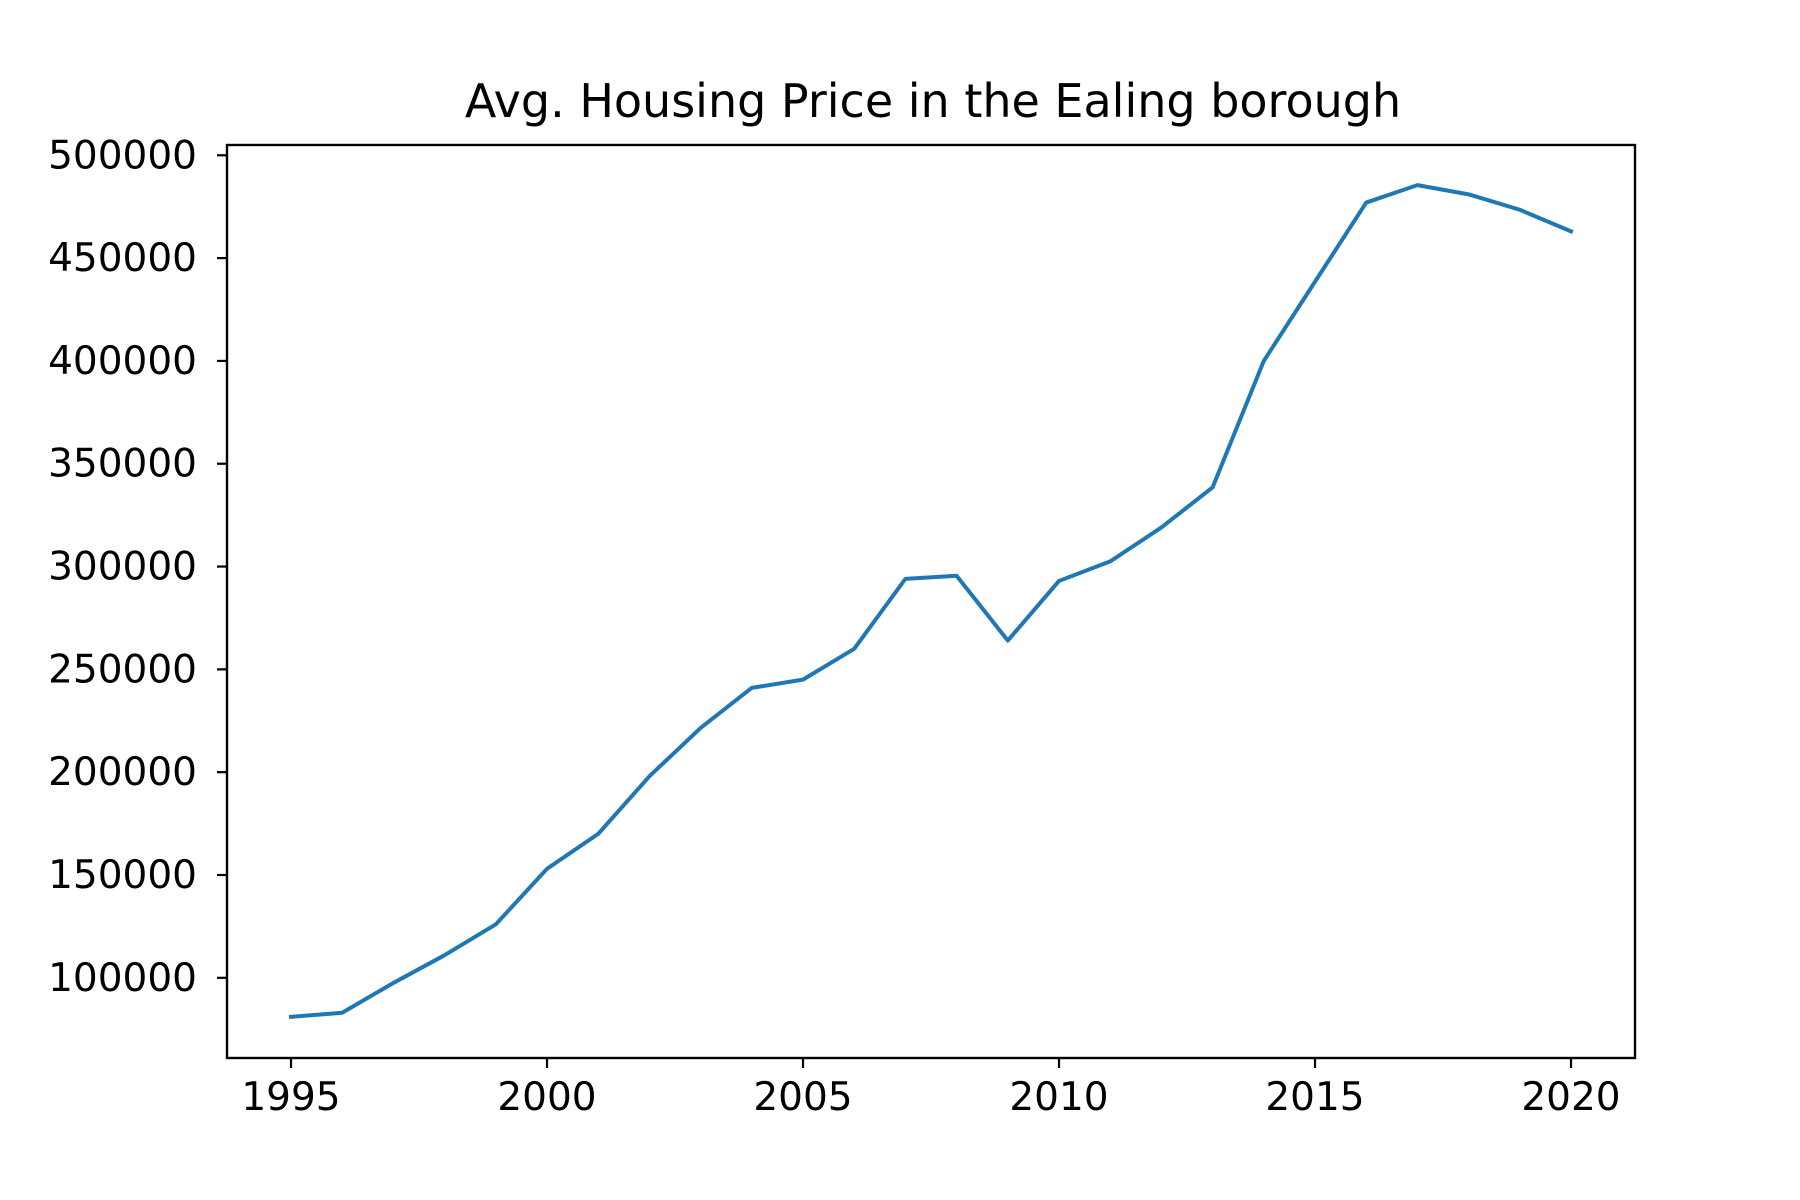 The height and width of the screenshot is (1200, 1800). Describe the element at coordinates (122, 669) in the screenshot. I see `y-tick-label: 250000` at that location.